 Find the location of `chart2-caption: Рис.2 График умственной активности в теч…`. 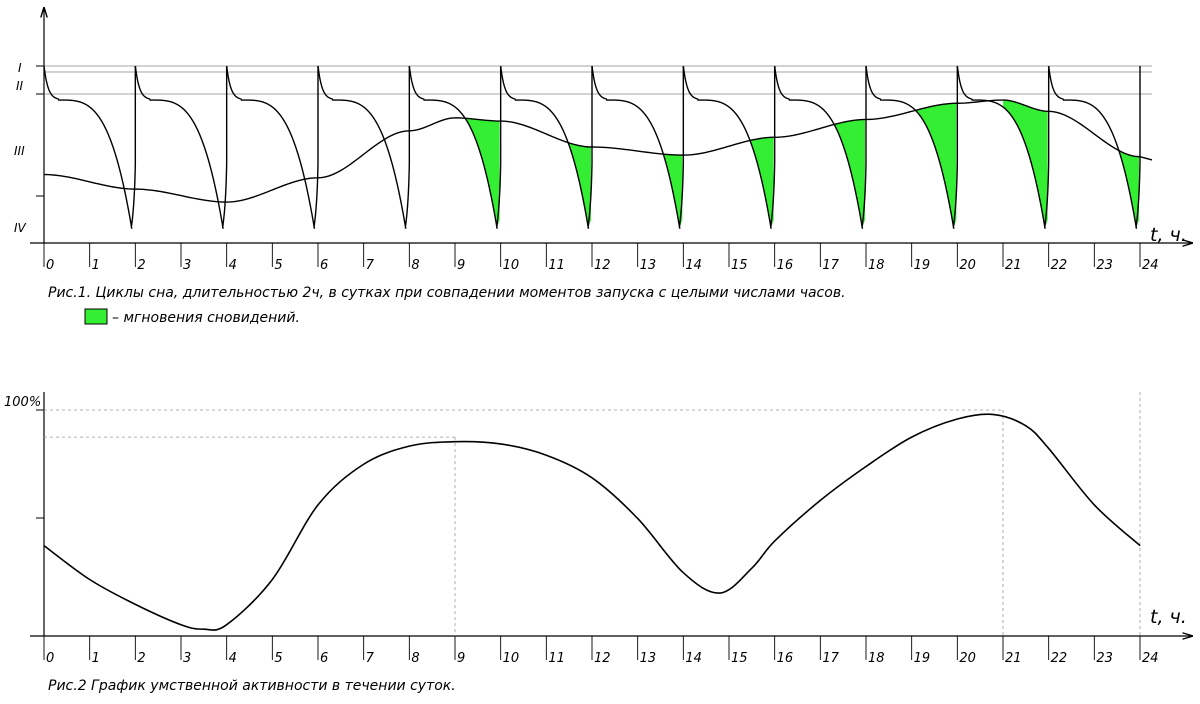

chart2-caption: Рис.2 График умственной активности в теч… is located at coordinates (252, 686).